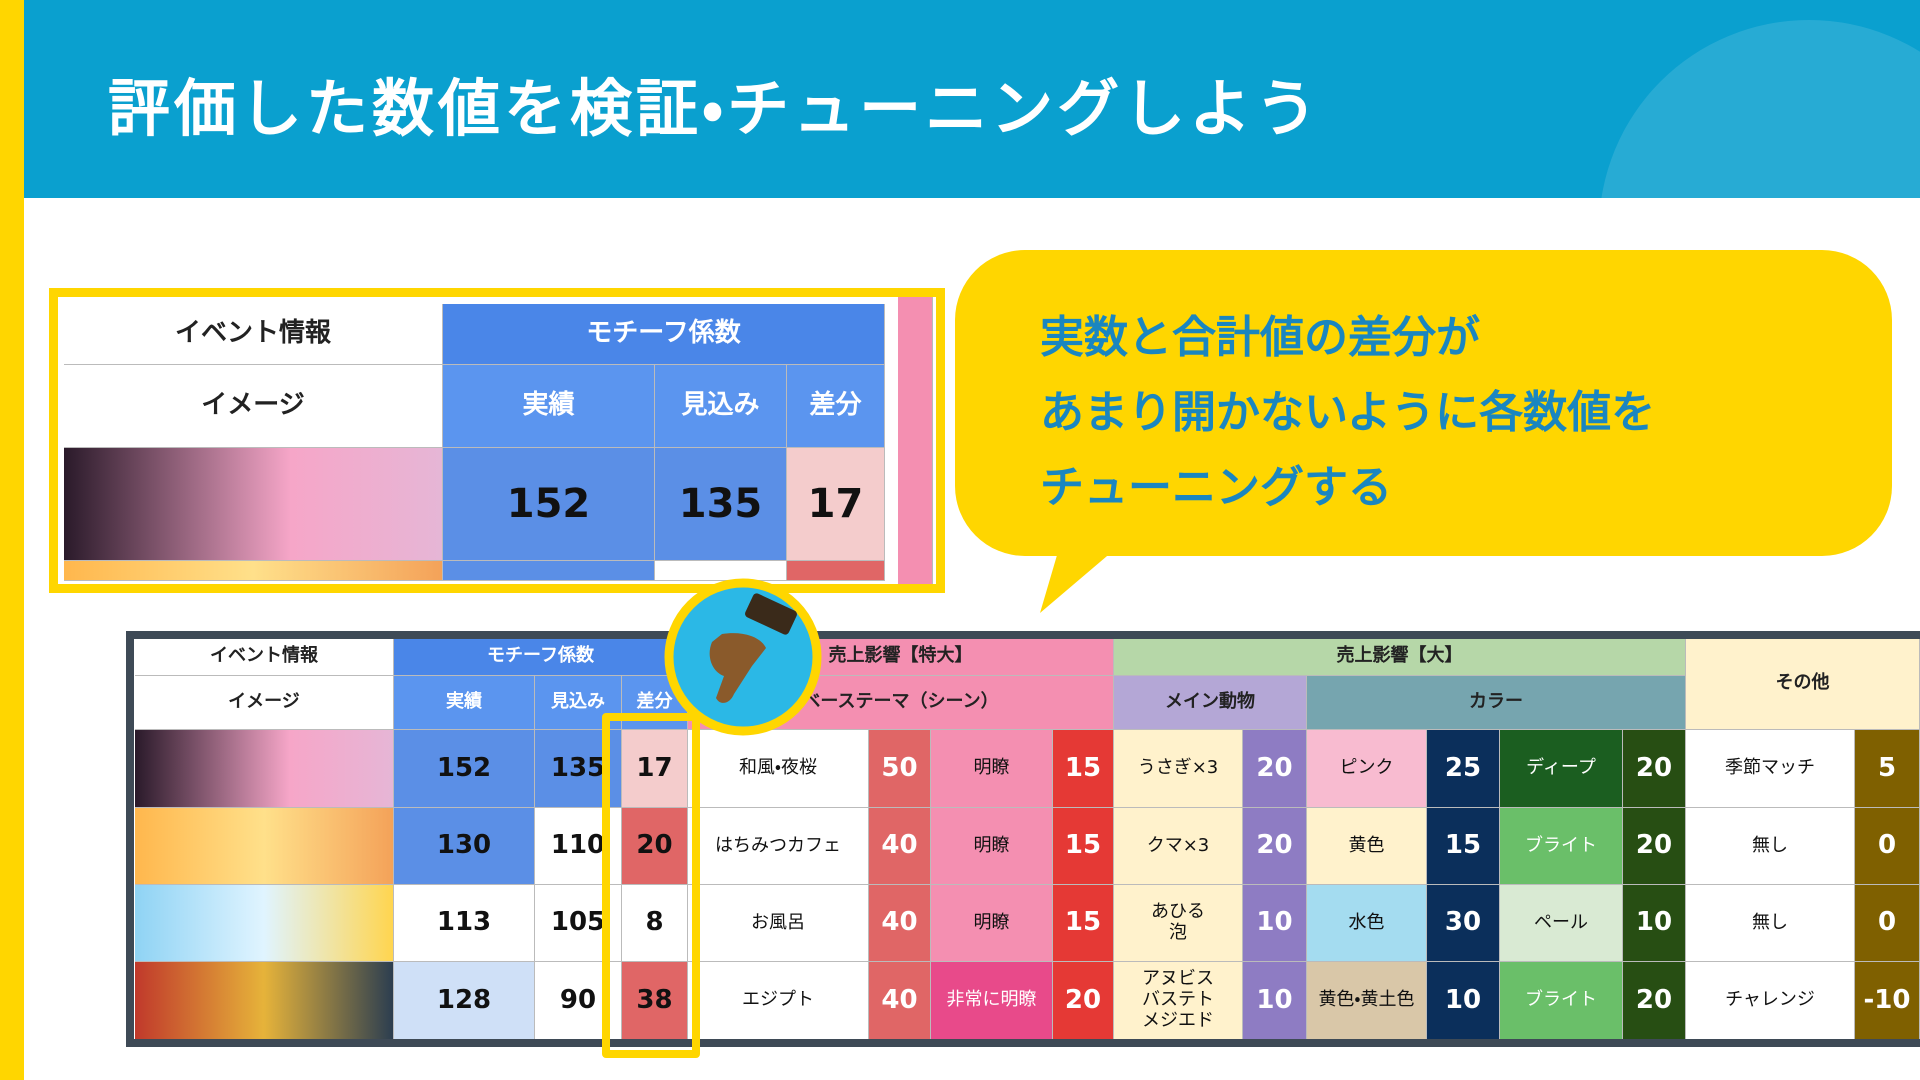 The height and width of the screenshot is (1080, 1920). Describe the element at coordinates (1887, 769) in the screenshot. I see `value-cell: 5` at that location.